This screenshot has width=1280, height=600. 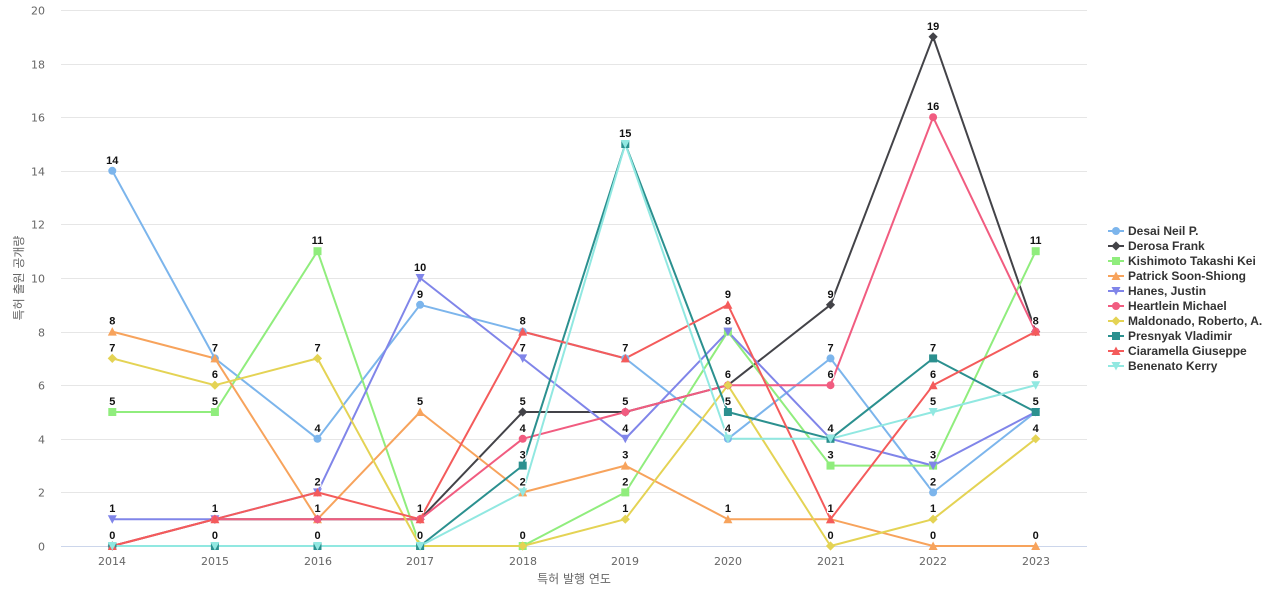 I want to click on legend-item: Ciaramella Giuseppe, so click(x=1177, y=351).